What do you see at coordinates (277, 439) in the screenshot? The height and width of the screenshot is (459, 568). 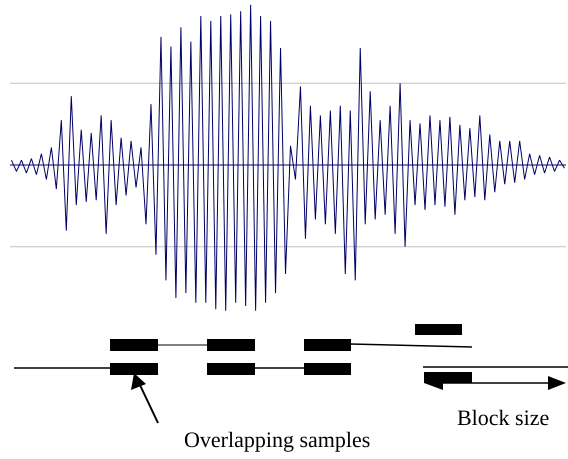 I see `text: Overlapping samples` at bounding box center [277, 439].